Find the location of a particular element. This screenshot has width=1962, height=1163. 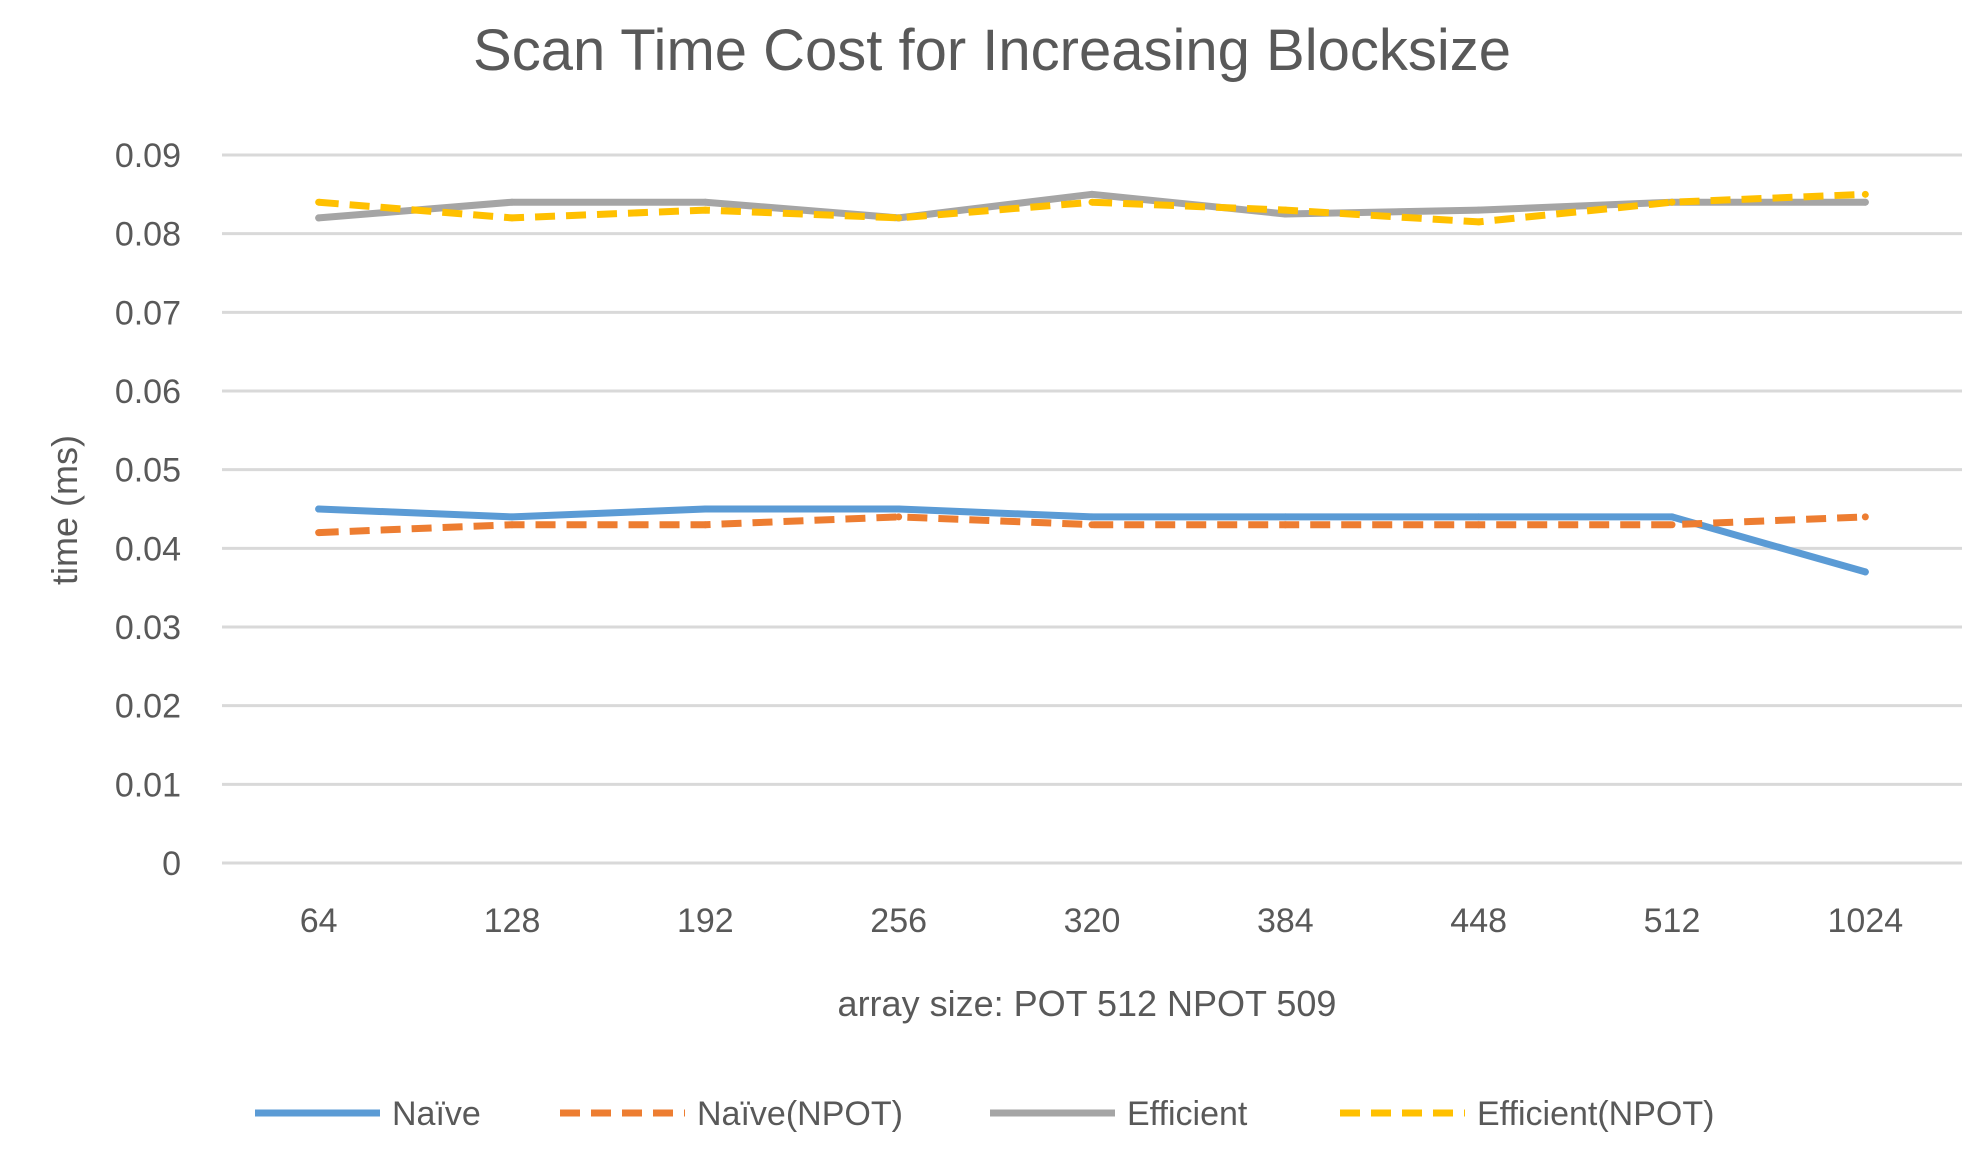

legend-label: Efficient is located at coordinates (1187, 1114).